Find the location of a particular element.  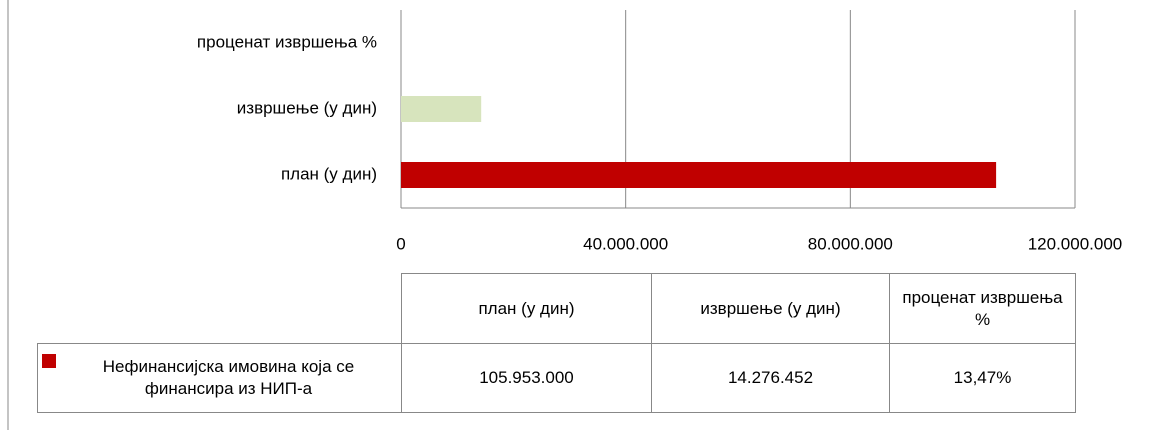

y-tick-label: план (у дин) is located at coordinates (329, 173).